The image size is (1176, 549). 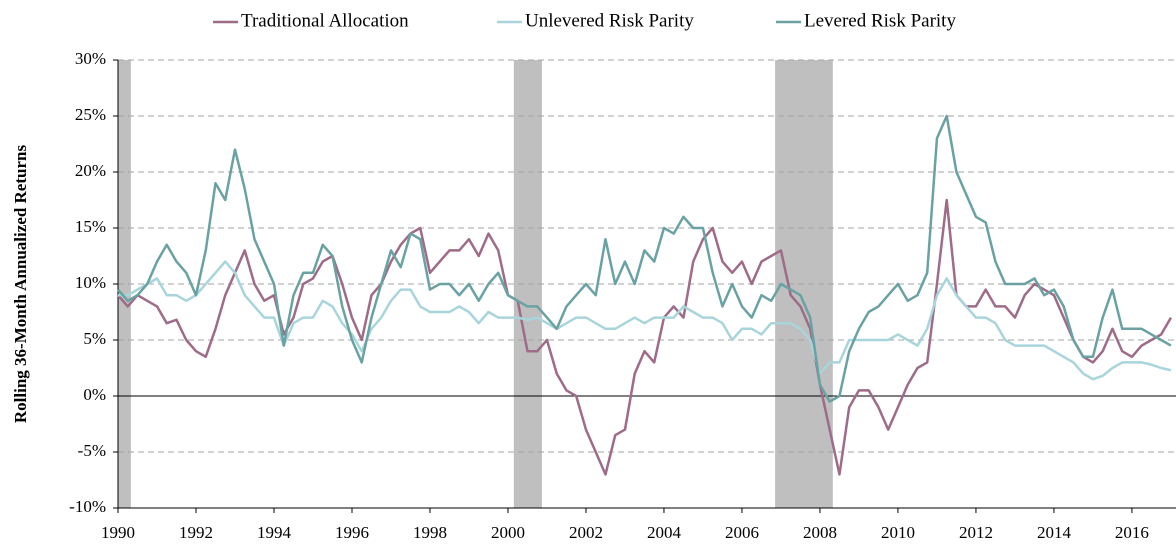 I want to click on legend-label: Unlevered Risk Parity, so click(x=609, y=20).